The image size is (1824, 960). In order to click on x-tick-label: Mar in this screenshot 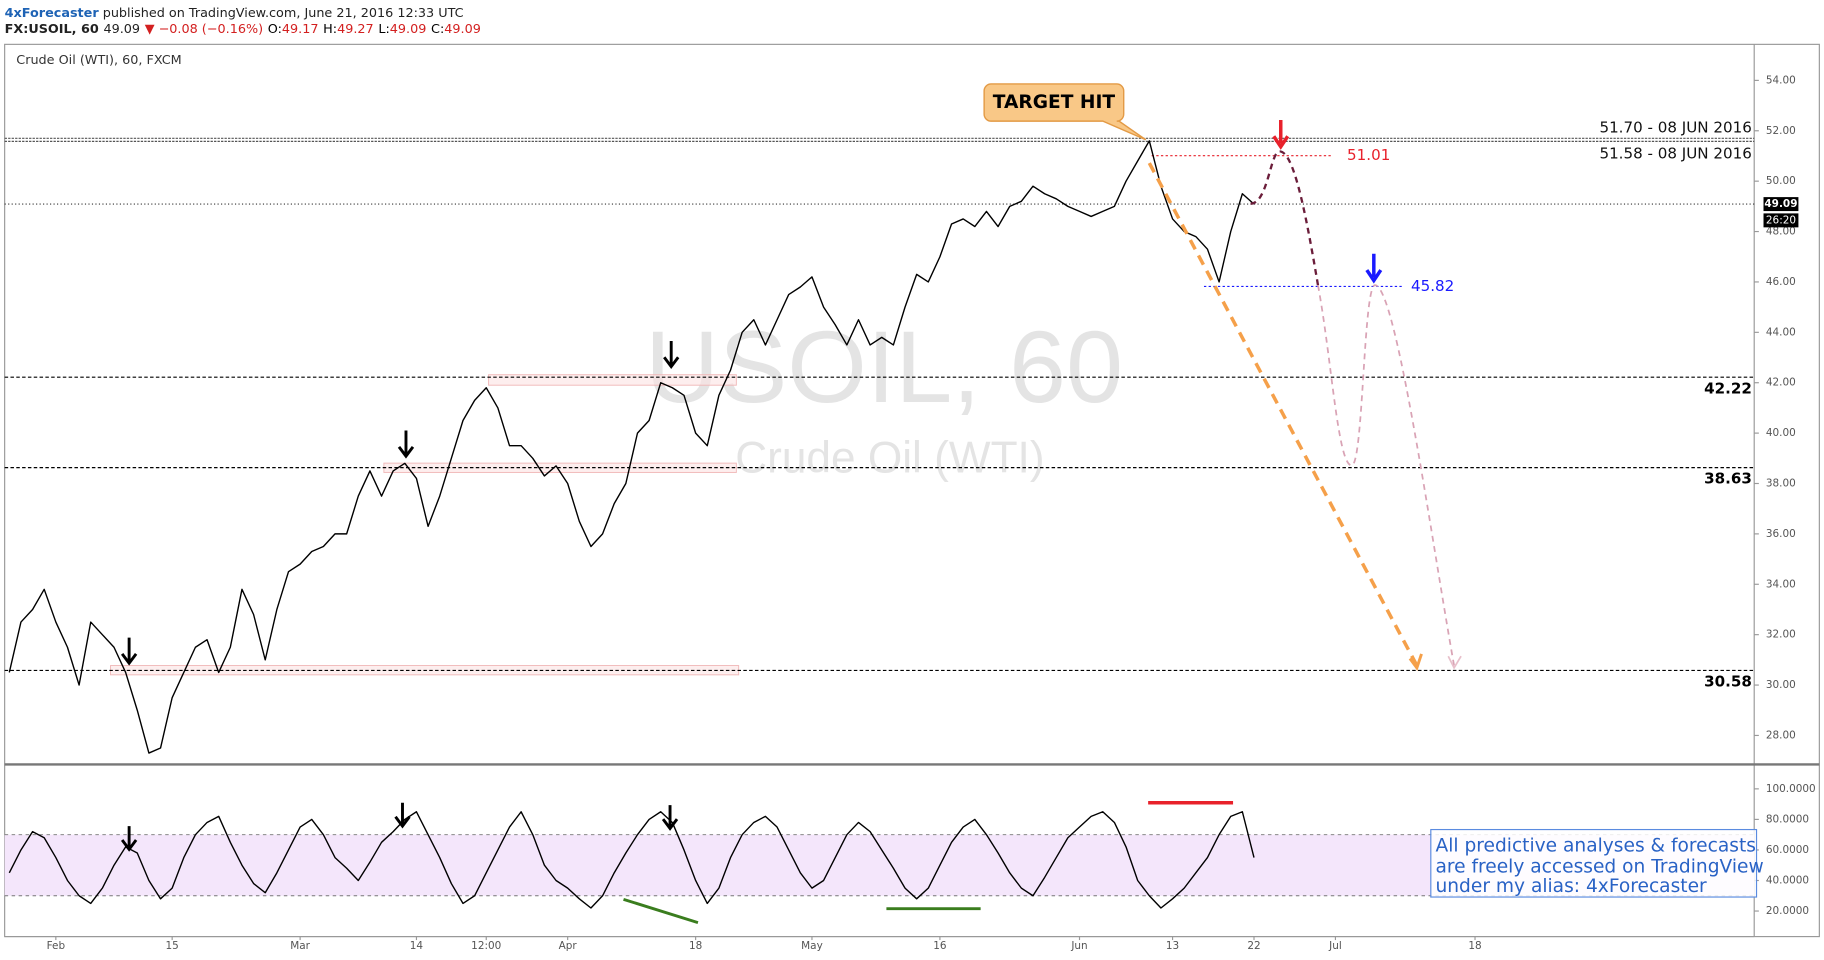, I will do `click(300, 946)`.